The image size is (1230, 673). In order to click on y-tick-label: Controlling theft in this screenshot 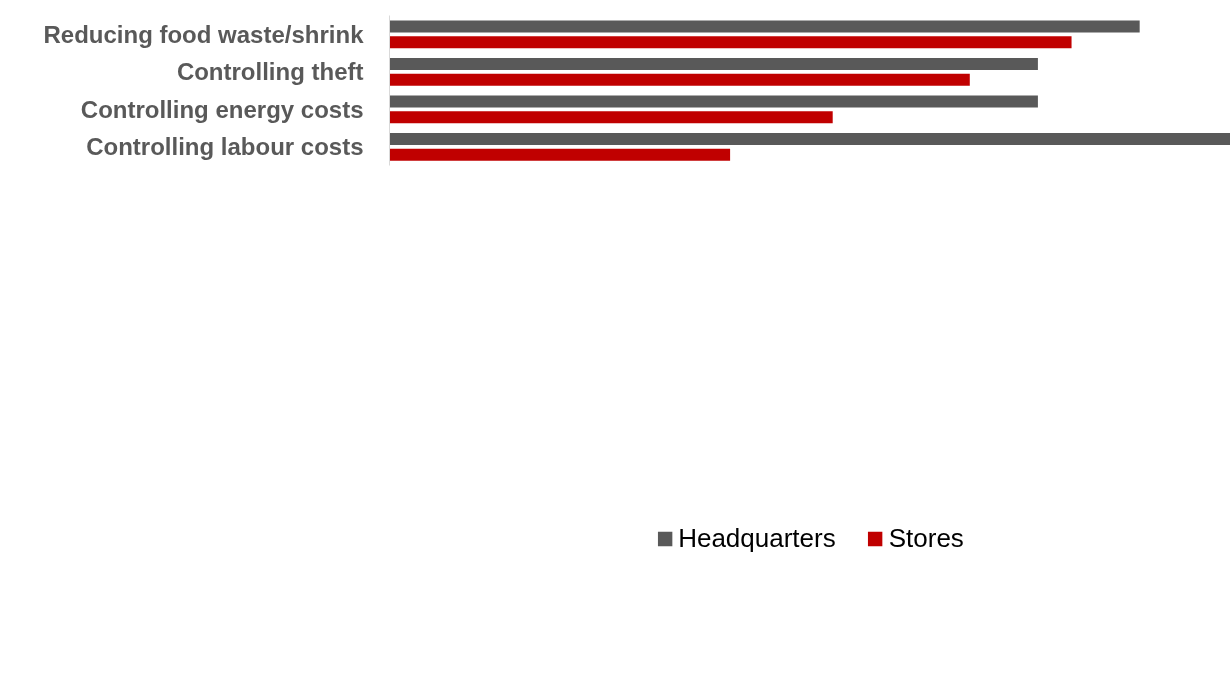, I will do `click(270, 72)`.